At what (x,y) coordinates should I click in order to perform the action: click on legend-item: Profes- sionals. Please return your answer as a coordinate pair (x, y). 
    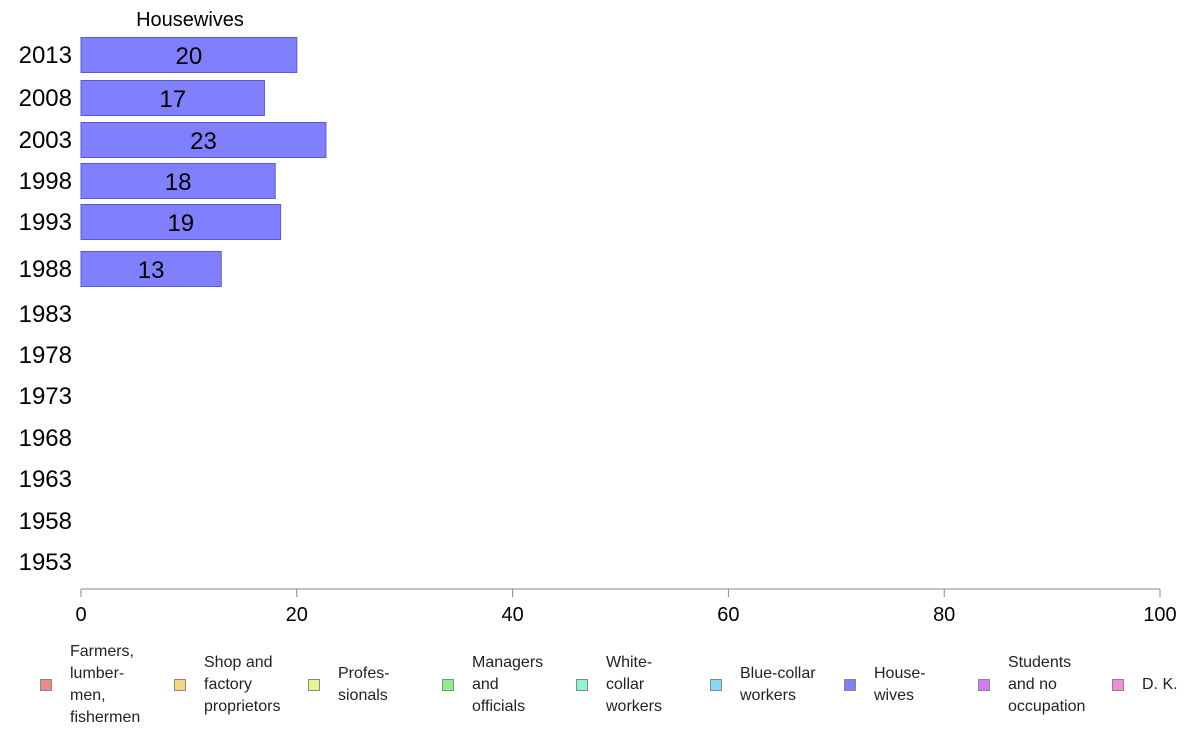
    Looking at the image, I should click on (349, 685).